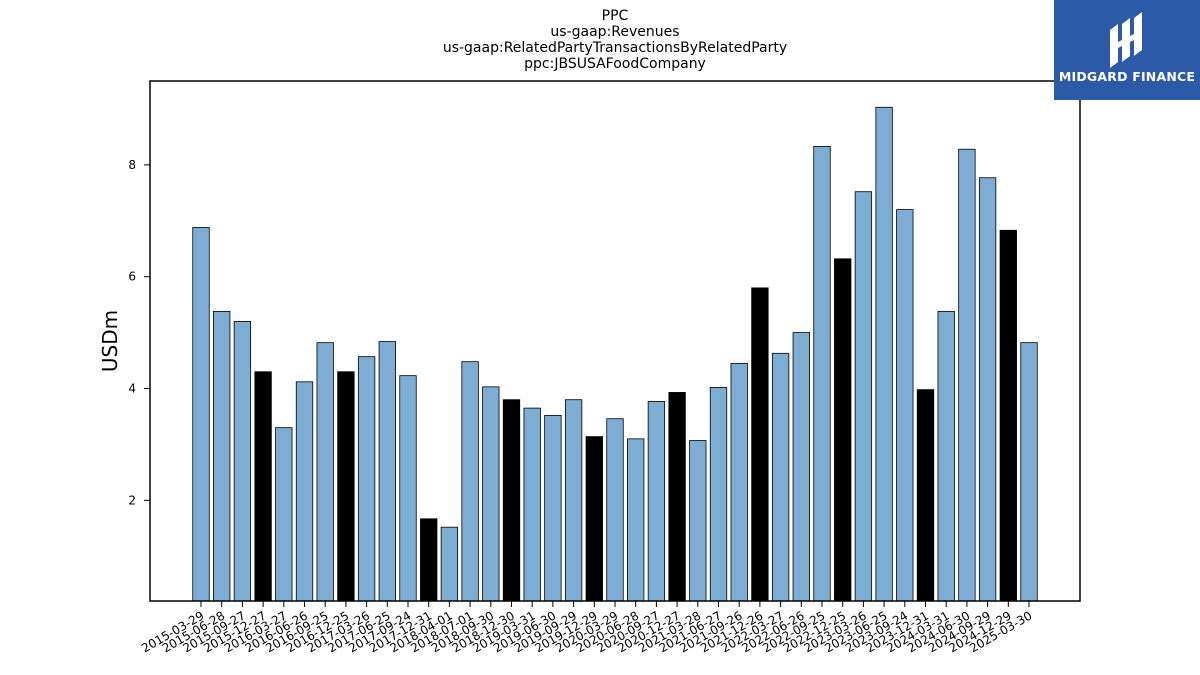 The image size is (1200, 675). Describe the element at coordinates (615, 16) in the screenshot. I see `title-line-0: PPC` at that location.